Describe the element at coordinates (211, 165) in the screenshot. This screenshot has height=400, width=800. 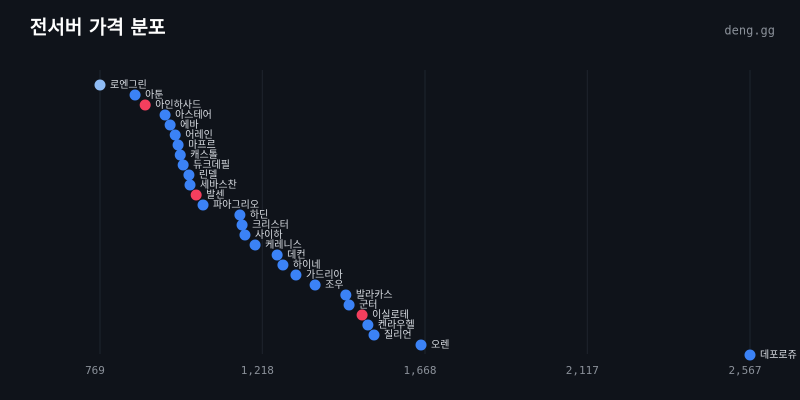
I see `point-label: 듀크데필` at that location.